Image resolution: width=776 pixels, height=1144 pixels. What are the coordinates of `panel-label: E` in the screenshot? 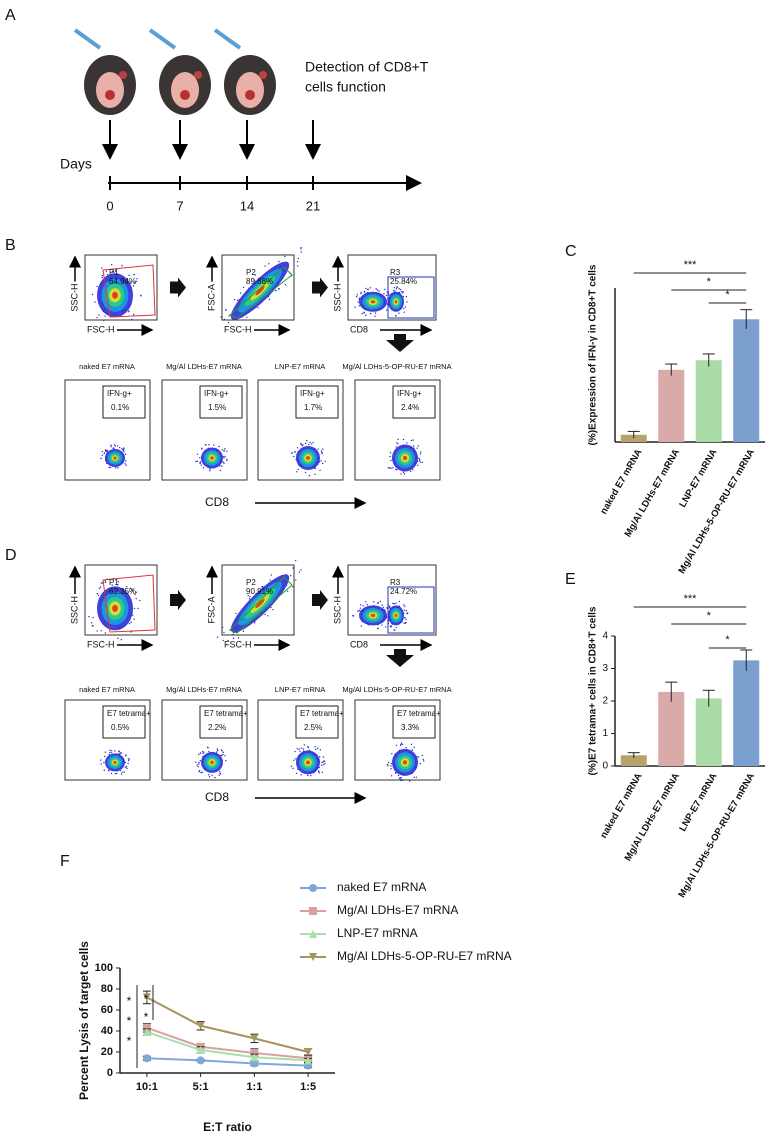 It's located at (570, 579).